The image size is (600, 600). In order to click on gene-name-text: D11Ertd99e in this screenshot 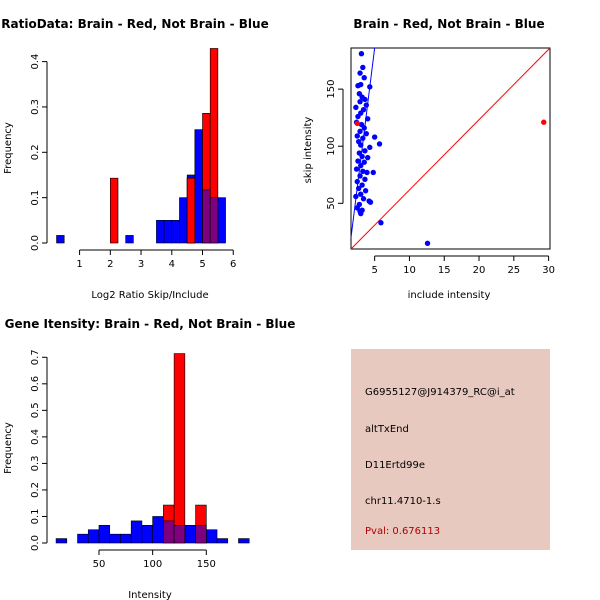, I will do `click(395, 465)`.